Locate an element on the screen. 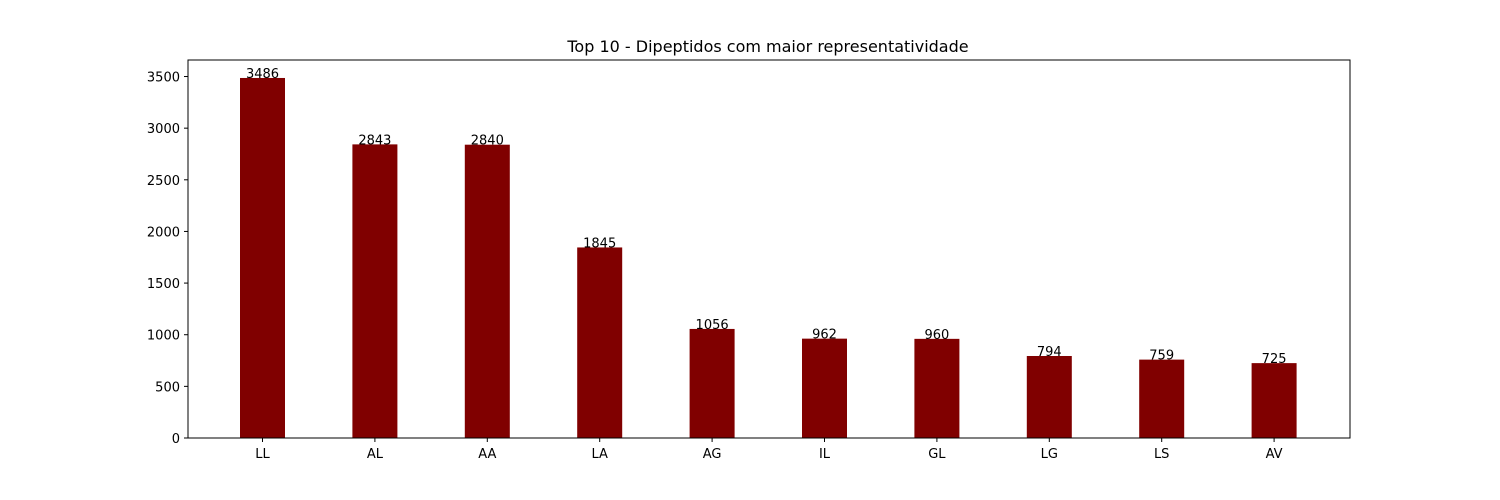  bar-la is located at coordinates (600, 342).